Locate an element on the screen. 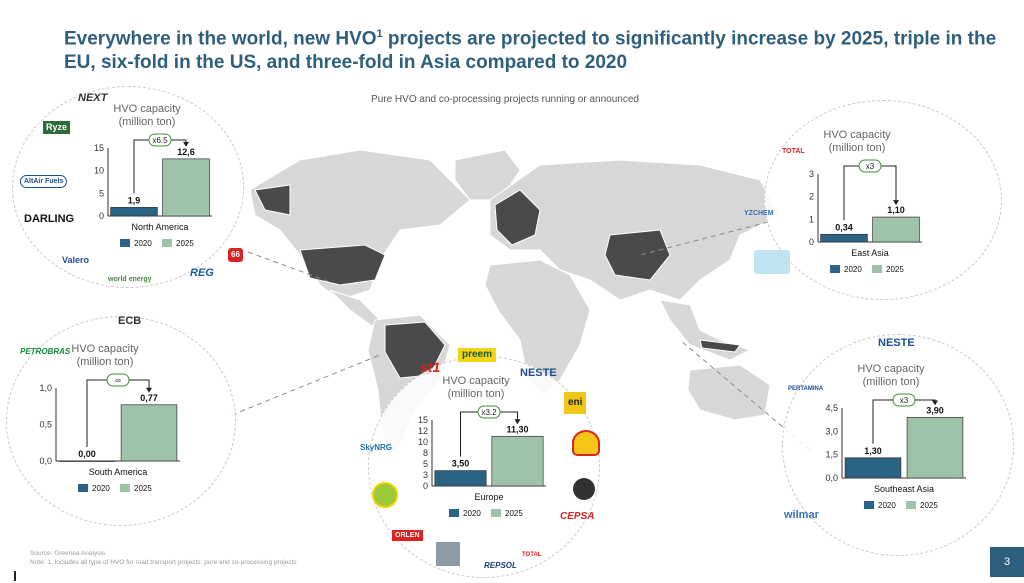 Image resolution: width=1024 pixels, height=583 pixels. pertamina-logo: PERTAMINA is located at coordinates (806, 389).